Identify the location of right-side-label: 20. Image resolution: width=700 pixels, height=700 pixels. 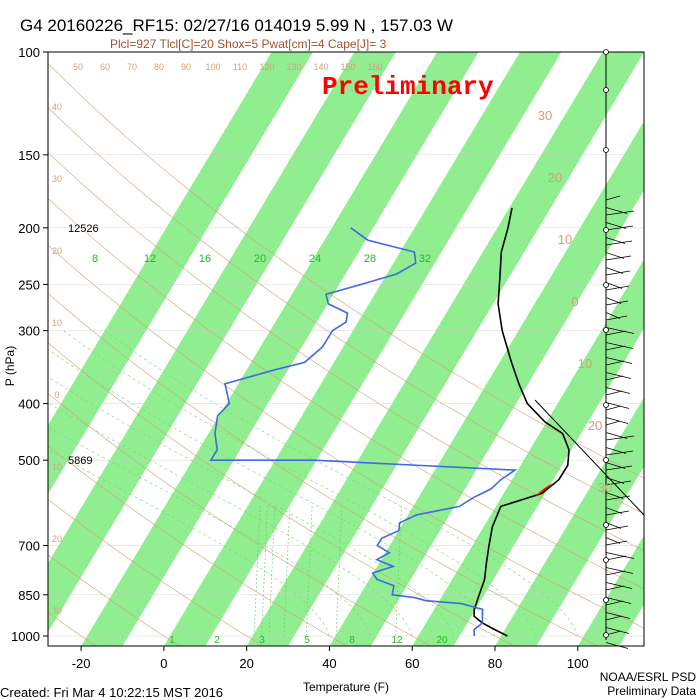
(595, 425).